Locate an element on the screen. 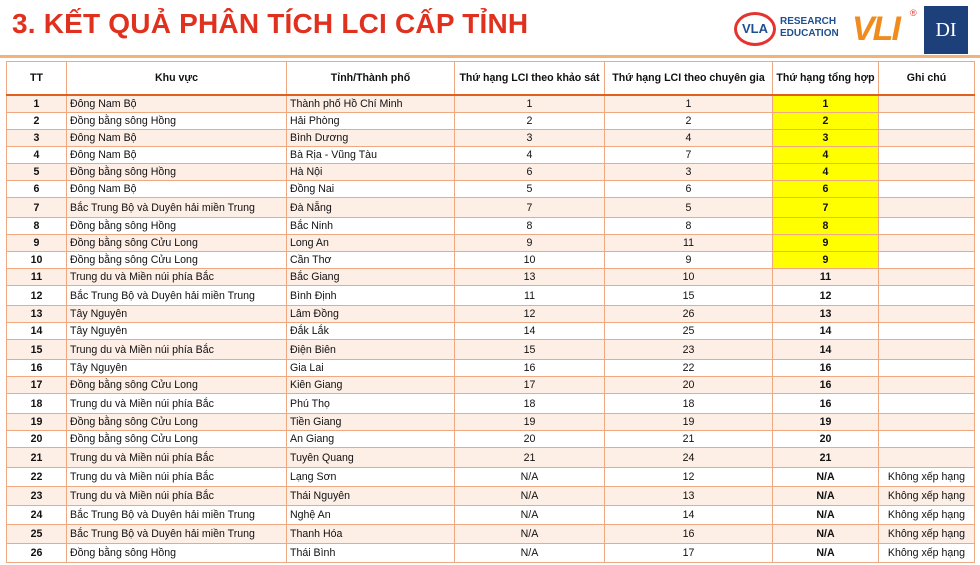 Image resolution: width=980 pixels, height=565 pixels. cell-expert-rank: 12 is located at coordinates (688, 477).